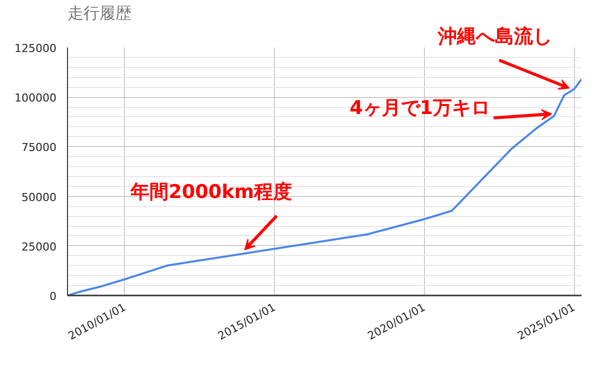  I want to click on y-tick-label: 100000, so click(35, 98).